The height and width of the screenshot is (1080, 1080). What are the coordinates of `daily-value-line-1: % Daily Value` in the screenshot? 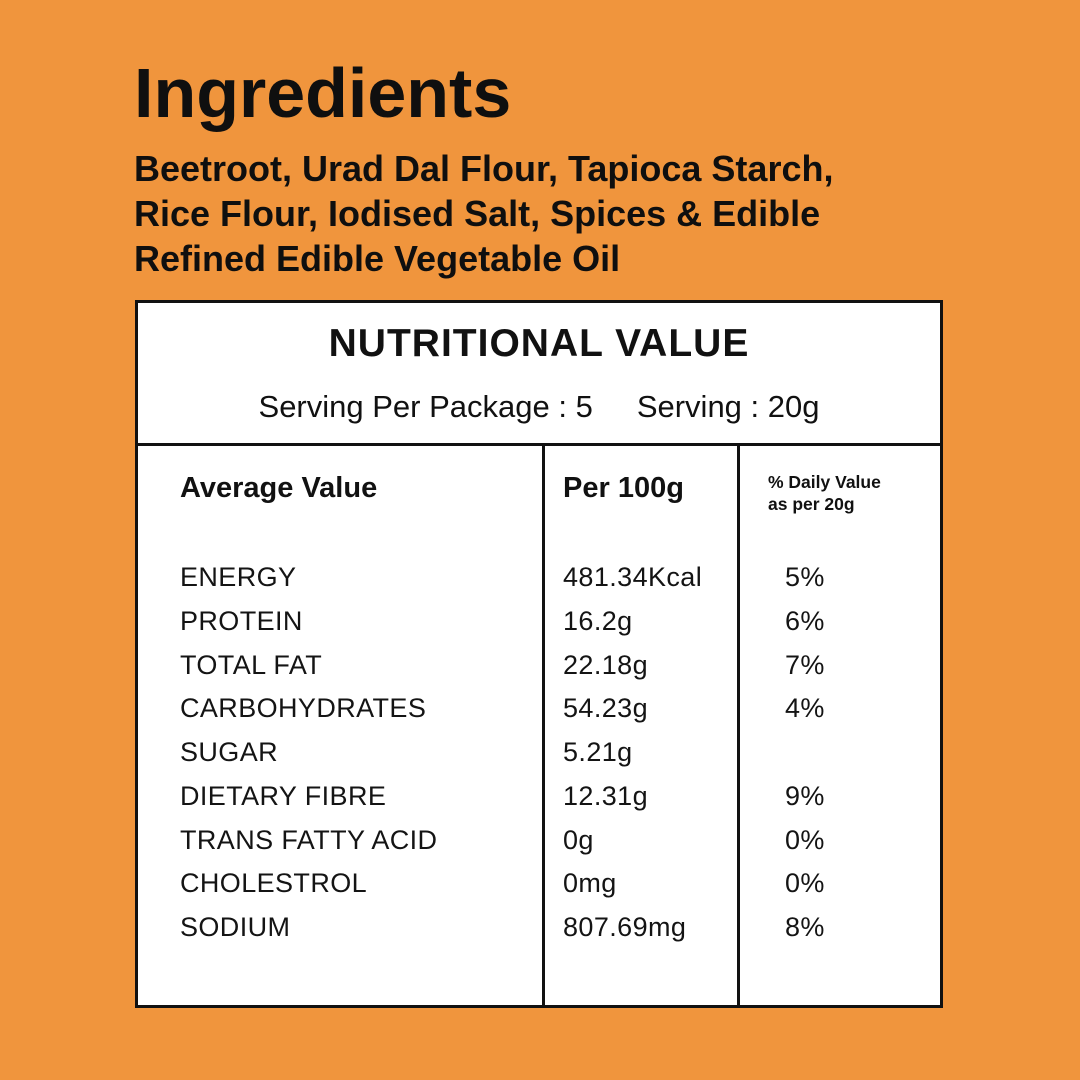 It's located at (824, 482).